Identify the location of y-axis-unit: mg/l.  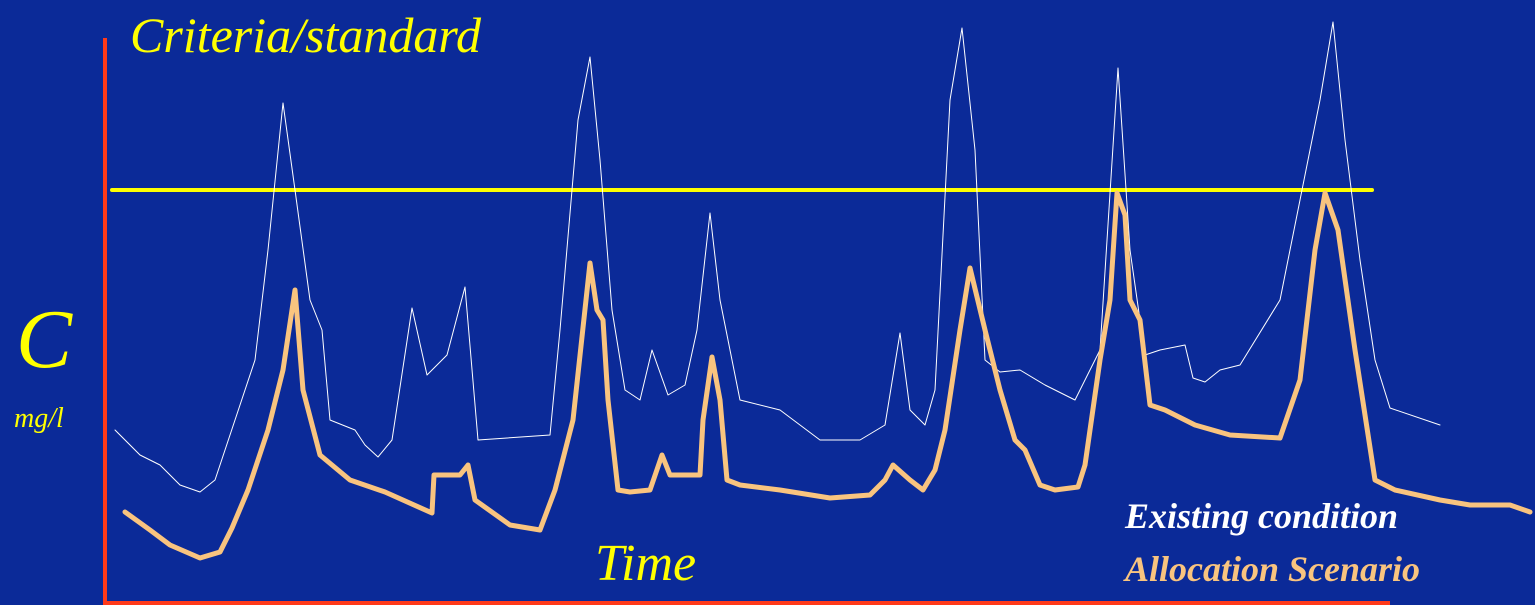
(39, 418).